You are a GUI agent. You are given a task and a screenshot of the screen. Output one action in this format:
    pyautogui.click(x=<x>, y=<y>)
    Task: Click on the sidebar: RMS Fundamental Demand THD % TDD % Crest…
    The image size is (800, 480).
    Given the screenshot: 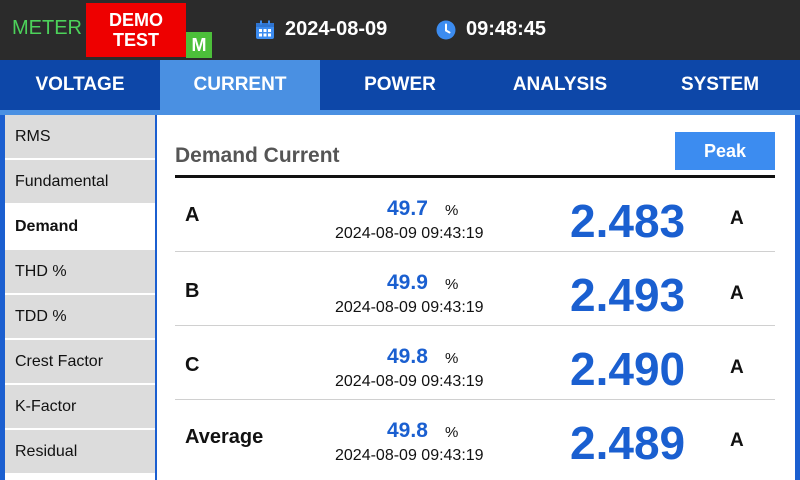 What is the action you would take?
    pyautogui.click(x=80, y=297)
    